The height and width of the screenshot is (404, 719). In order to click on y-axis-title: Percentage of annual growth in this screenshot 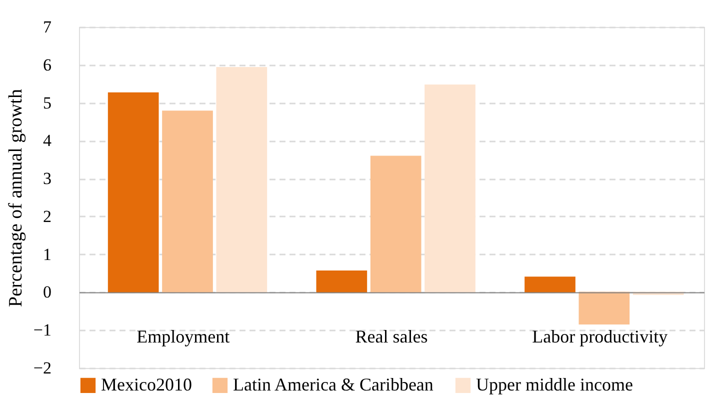, I will do `click(15, 197)`.